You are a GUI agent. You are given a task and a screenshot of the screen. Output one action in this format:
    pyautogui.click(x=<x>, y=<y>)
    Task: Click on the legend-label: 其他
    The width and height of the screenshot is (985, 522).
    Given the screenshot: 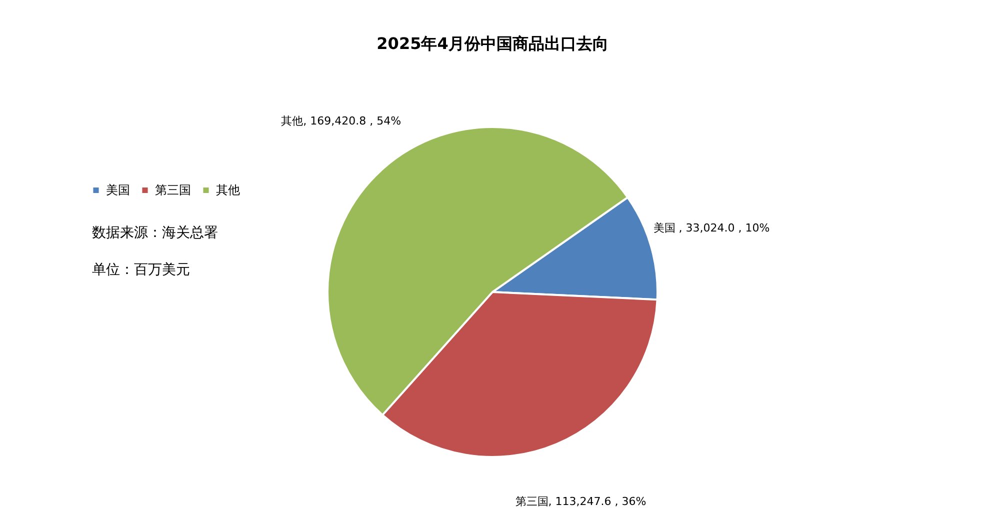 What is the action you would take?
    pyautogui.click(x=228, y=190)
    